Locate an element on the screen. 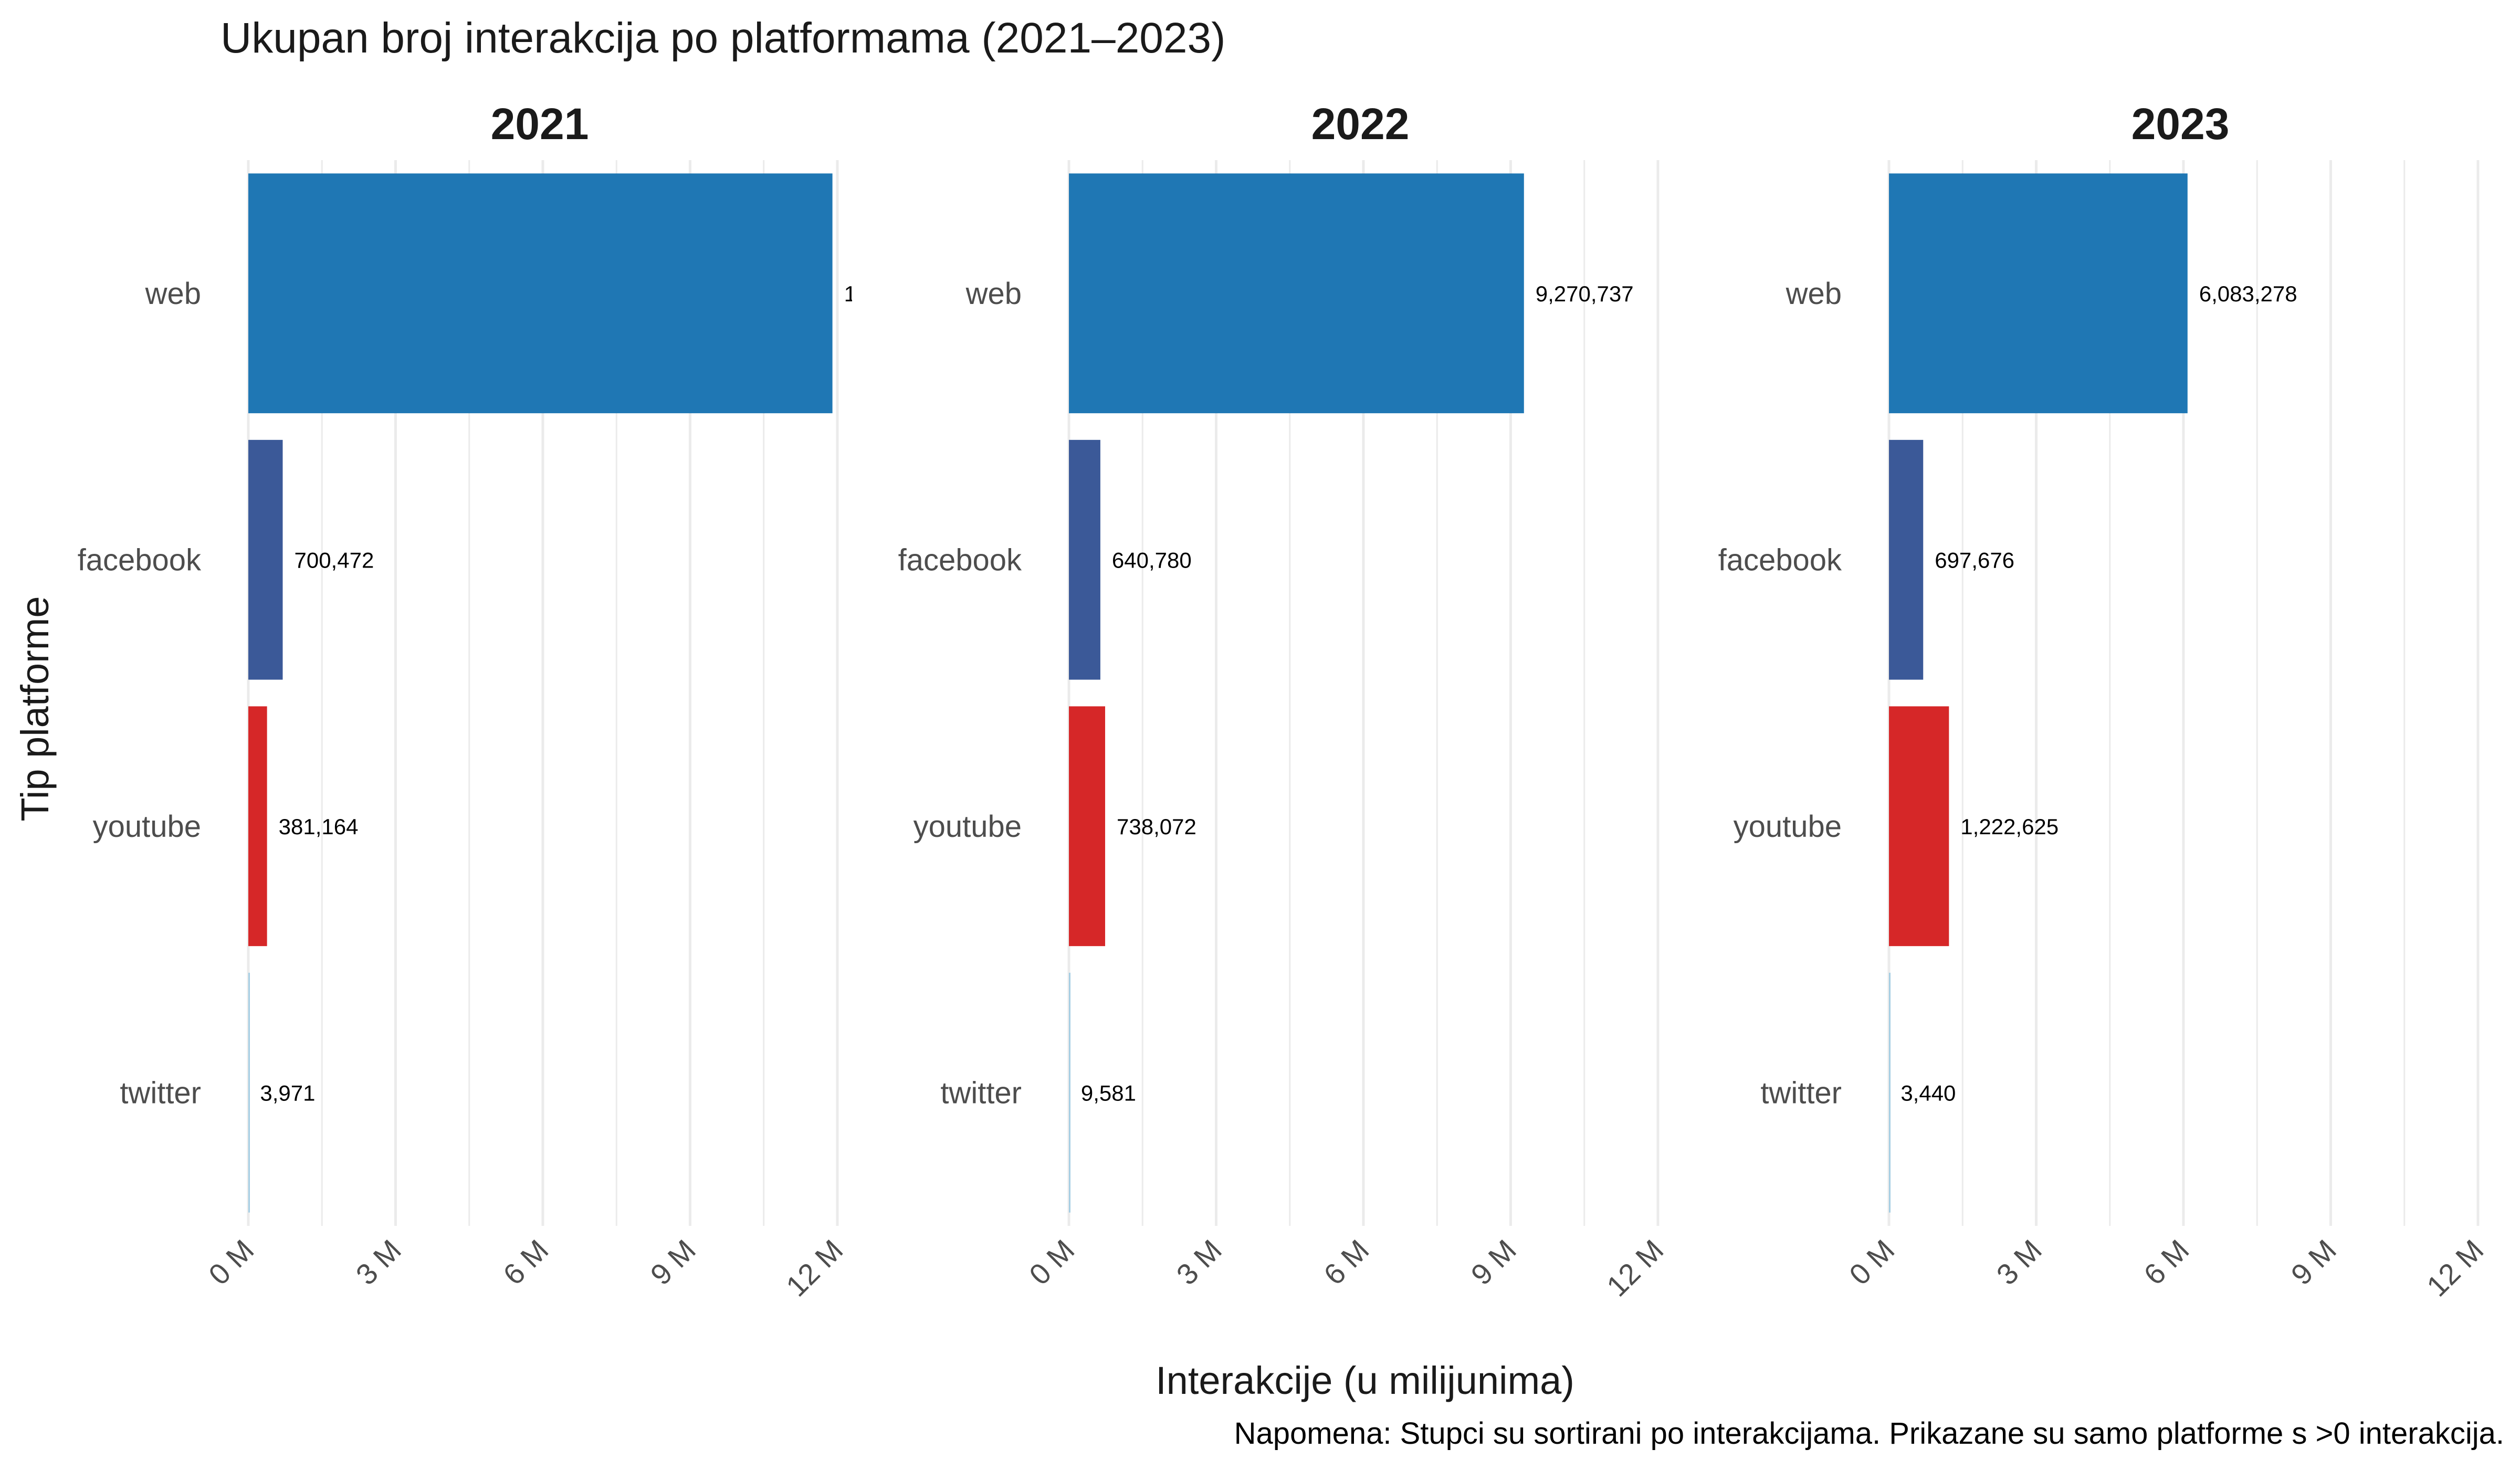 This screenshot has width=2520, height=1470. panel-title: 2023 is located at coordinates (2181, 124).